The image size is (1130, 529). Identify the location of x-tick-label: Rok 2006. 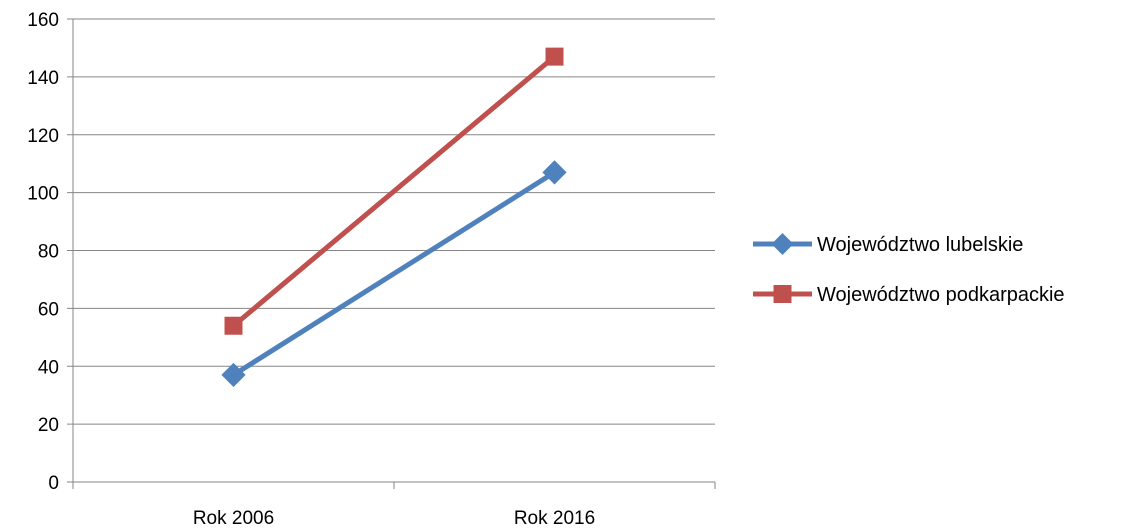
(233, 518).